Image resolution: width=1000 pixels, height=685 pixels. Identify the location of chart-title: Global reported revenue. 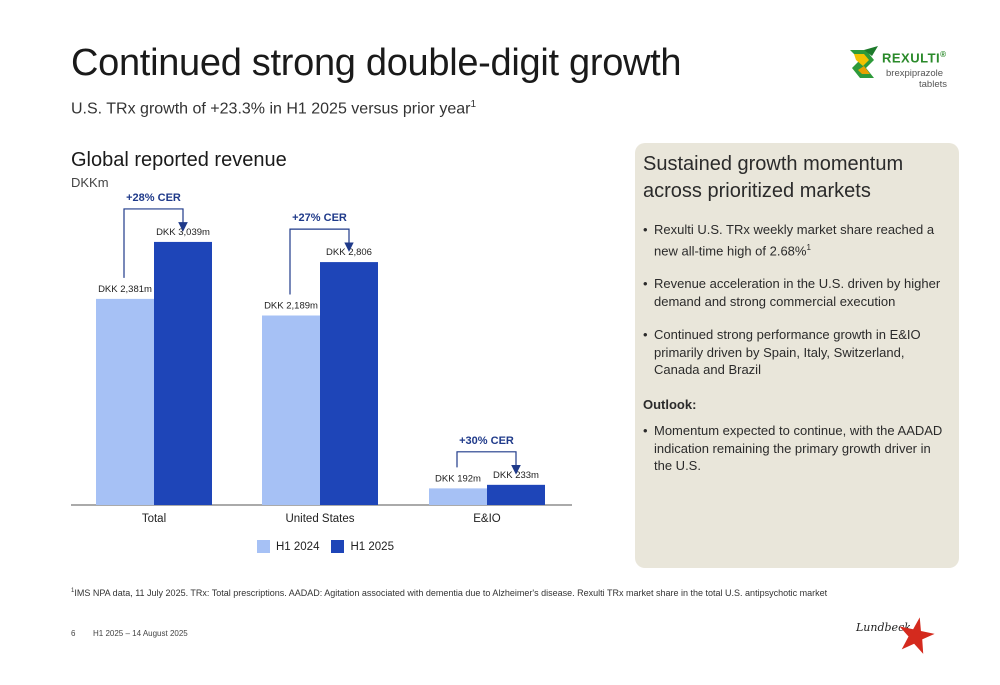
(179, 160).